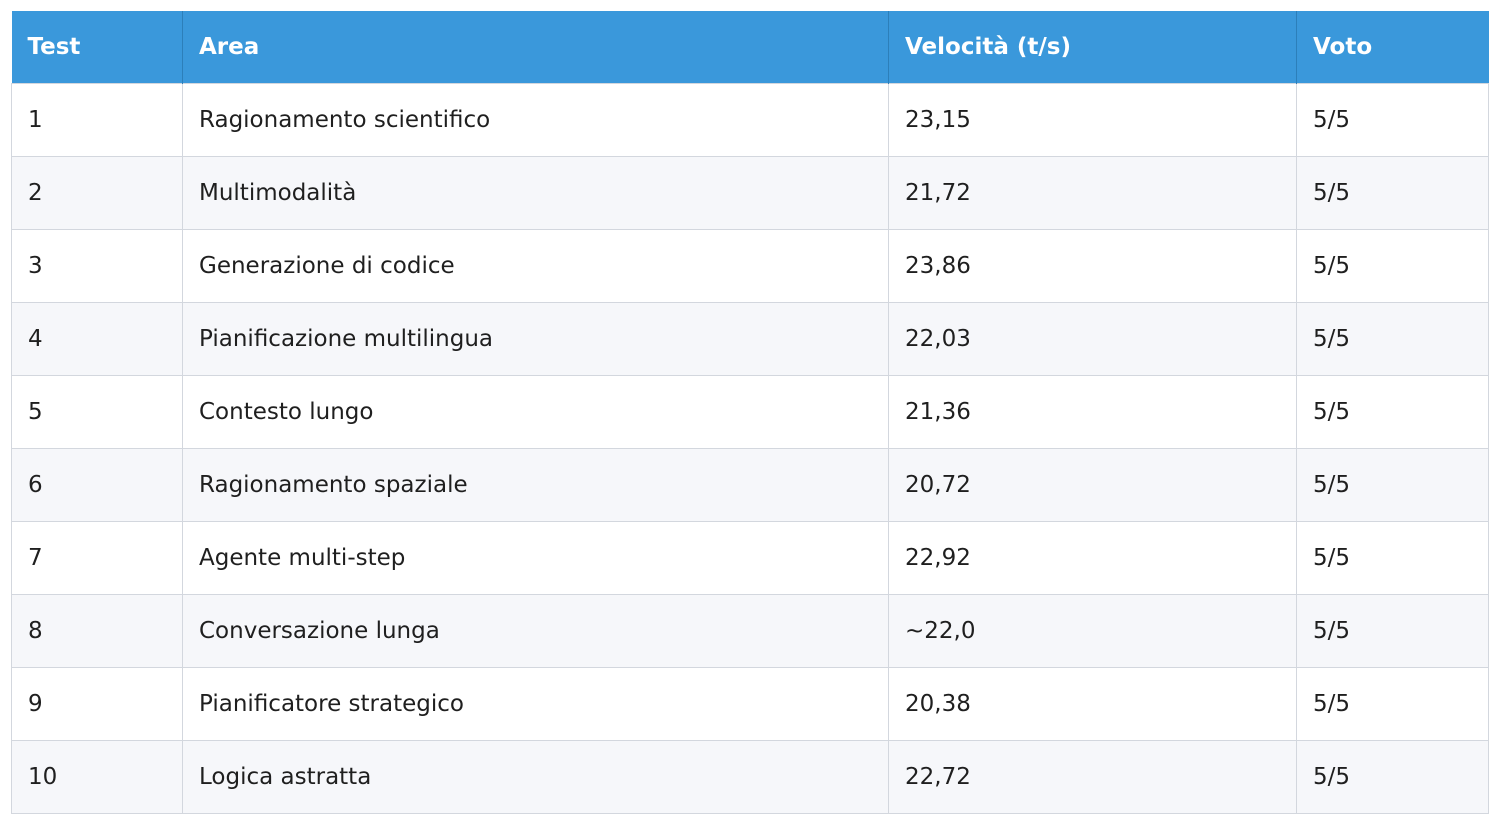  What do you see at coordinates (535, 47) in the screenshot?
I see `header-area: Area` at bounding box center [535, 47].